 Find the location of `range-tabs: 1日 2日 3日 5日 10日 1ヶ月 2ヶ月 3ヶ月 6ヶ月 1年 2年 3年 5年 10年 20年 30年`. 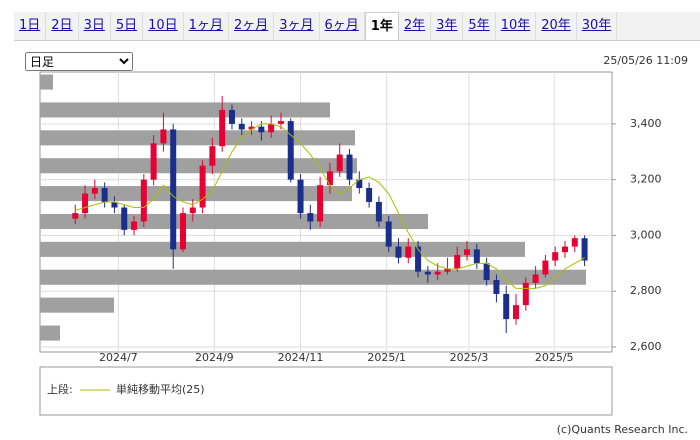

range-tabs: 1日 2日 3日 5日 10日 1ヶ月 2ヶ月 3ヶ月 6ヶ月 1年 2年 3年 5年 10年 20年 30年 is located at coordinates (357, 26).